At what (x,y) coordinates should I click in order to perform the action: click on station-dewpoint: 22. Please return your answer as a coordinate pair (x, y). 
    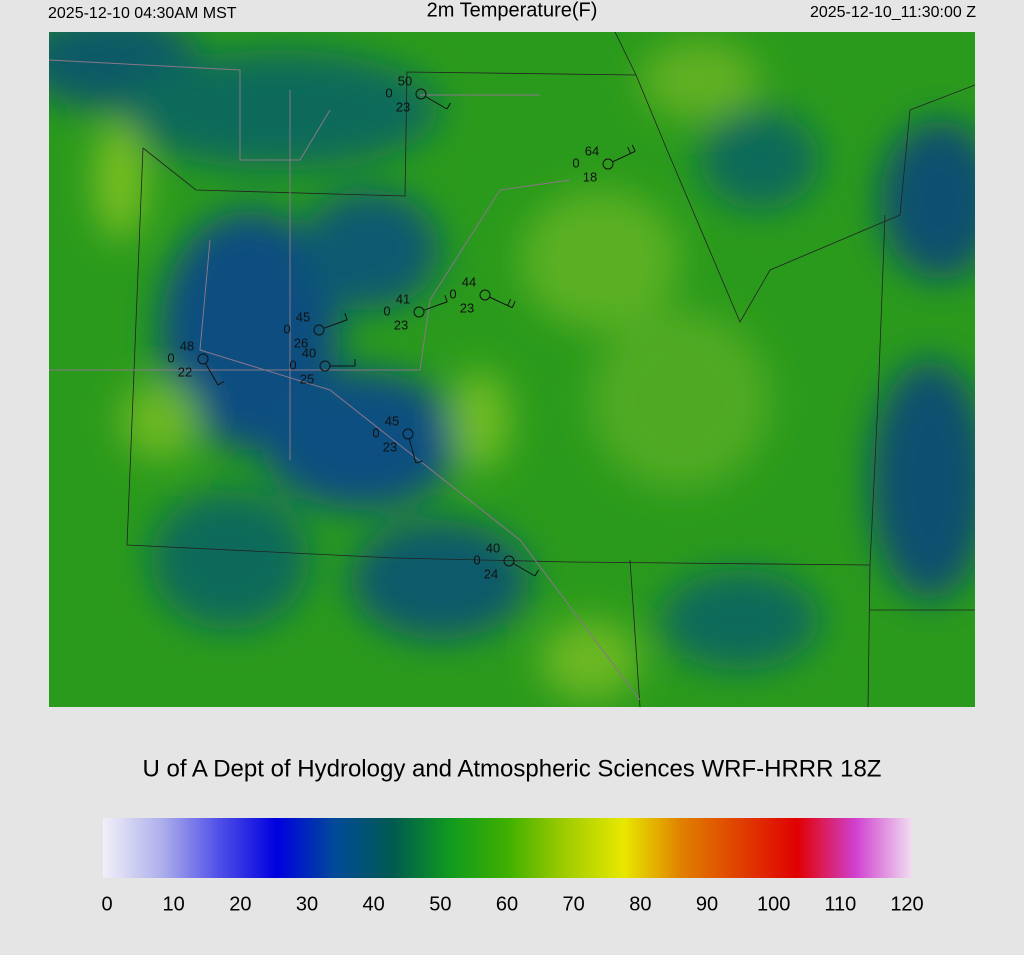
    Looking at the image, I should click on (185, 371).